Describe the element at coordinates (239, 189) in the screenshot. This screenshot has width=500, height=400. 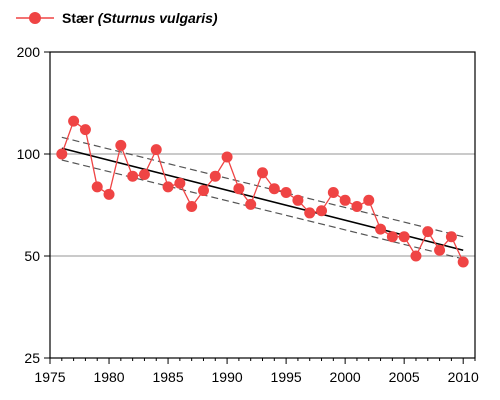
I see `data-point-1991` at that location.